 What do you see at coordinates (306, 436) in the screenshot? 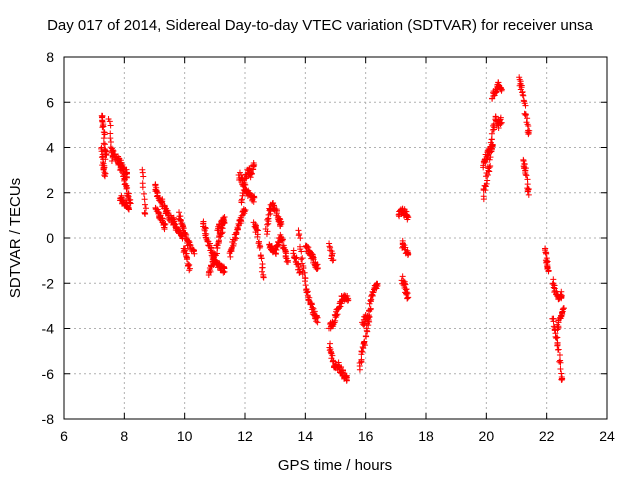
I see `x-tick-label: 14` at bounding box center [306, 436].